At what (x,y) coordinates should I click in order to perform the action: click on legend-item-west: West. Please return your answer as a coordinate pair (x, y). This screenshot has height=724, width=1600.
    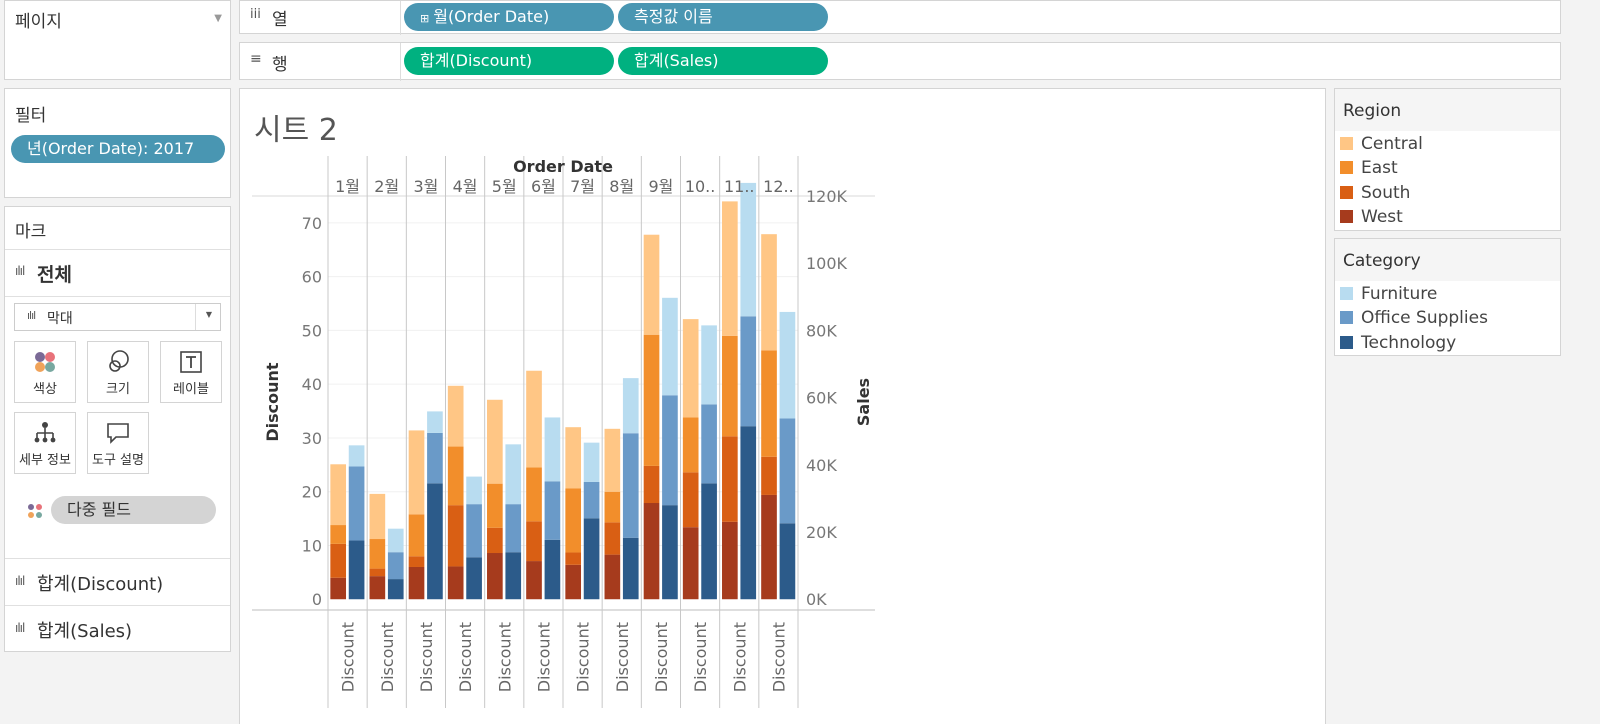
    Looking at the image, I should click on (1371, 217).